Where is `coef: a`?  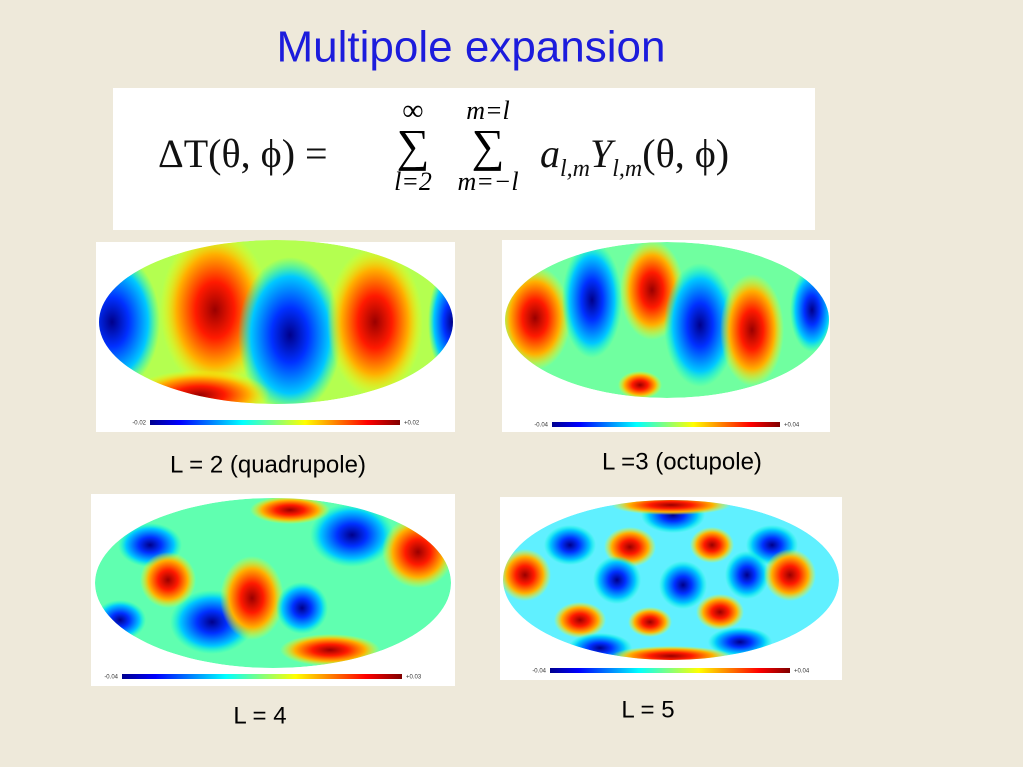
coef: a is located at coordinates (550, 153).